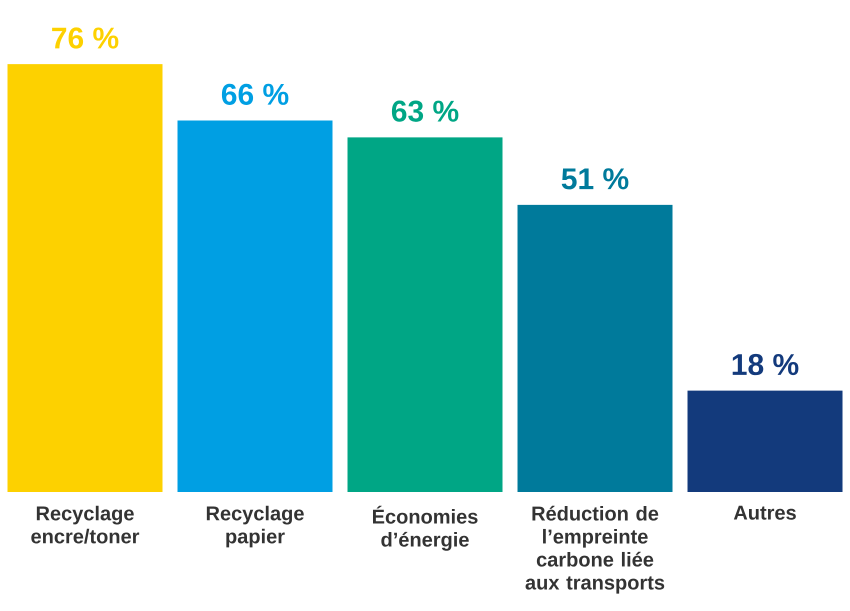 This screenshot has width=850, height=611. What do you see at coordinates (255, 527) in the screenshot?
I see `x-tick-label: Recyclage papier` at bounding box center [255, 527].